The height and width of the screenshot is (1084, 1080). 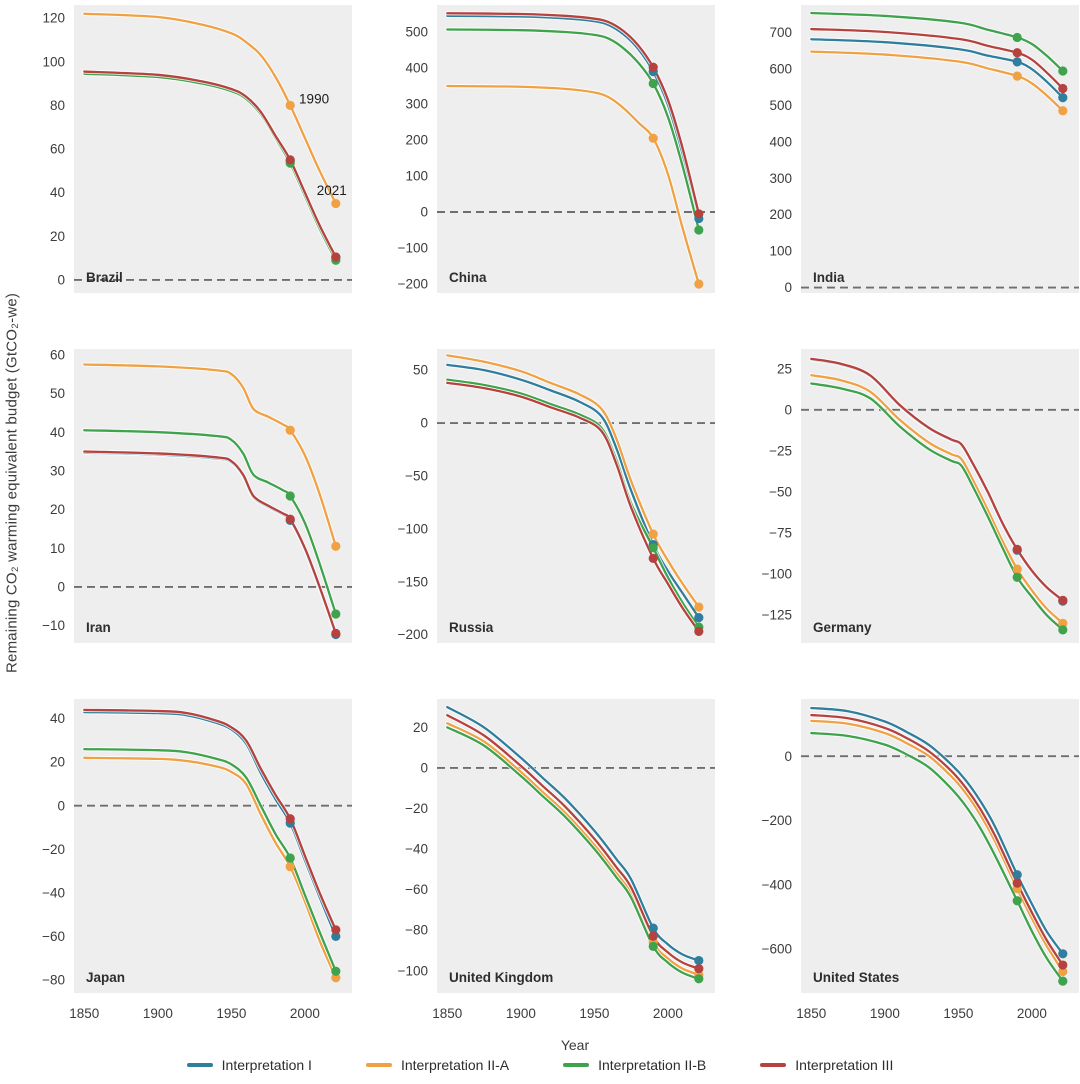 I want to click on svg-text: Germany, so click(x=842, y=627).